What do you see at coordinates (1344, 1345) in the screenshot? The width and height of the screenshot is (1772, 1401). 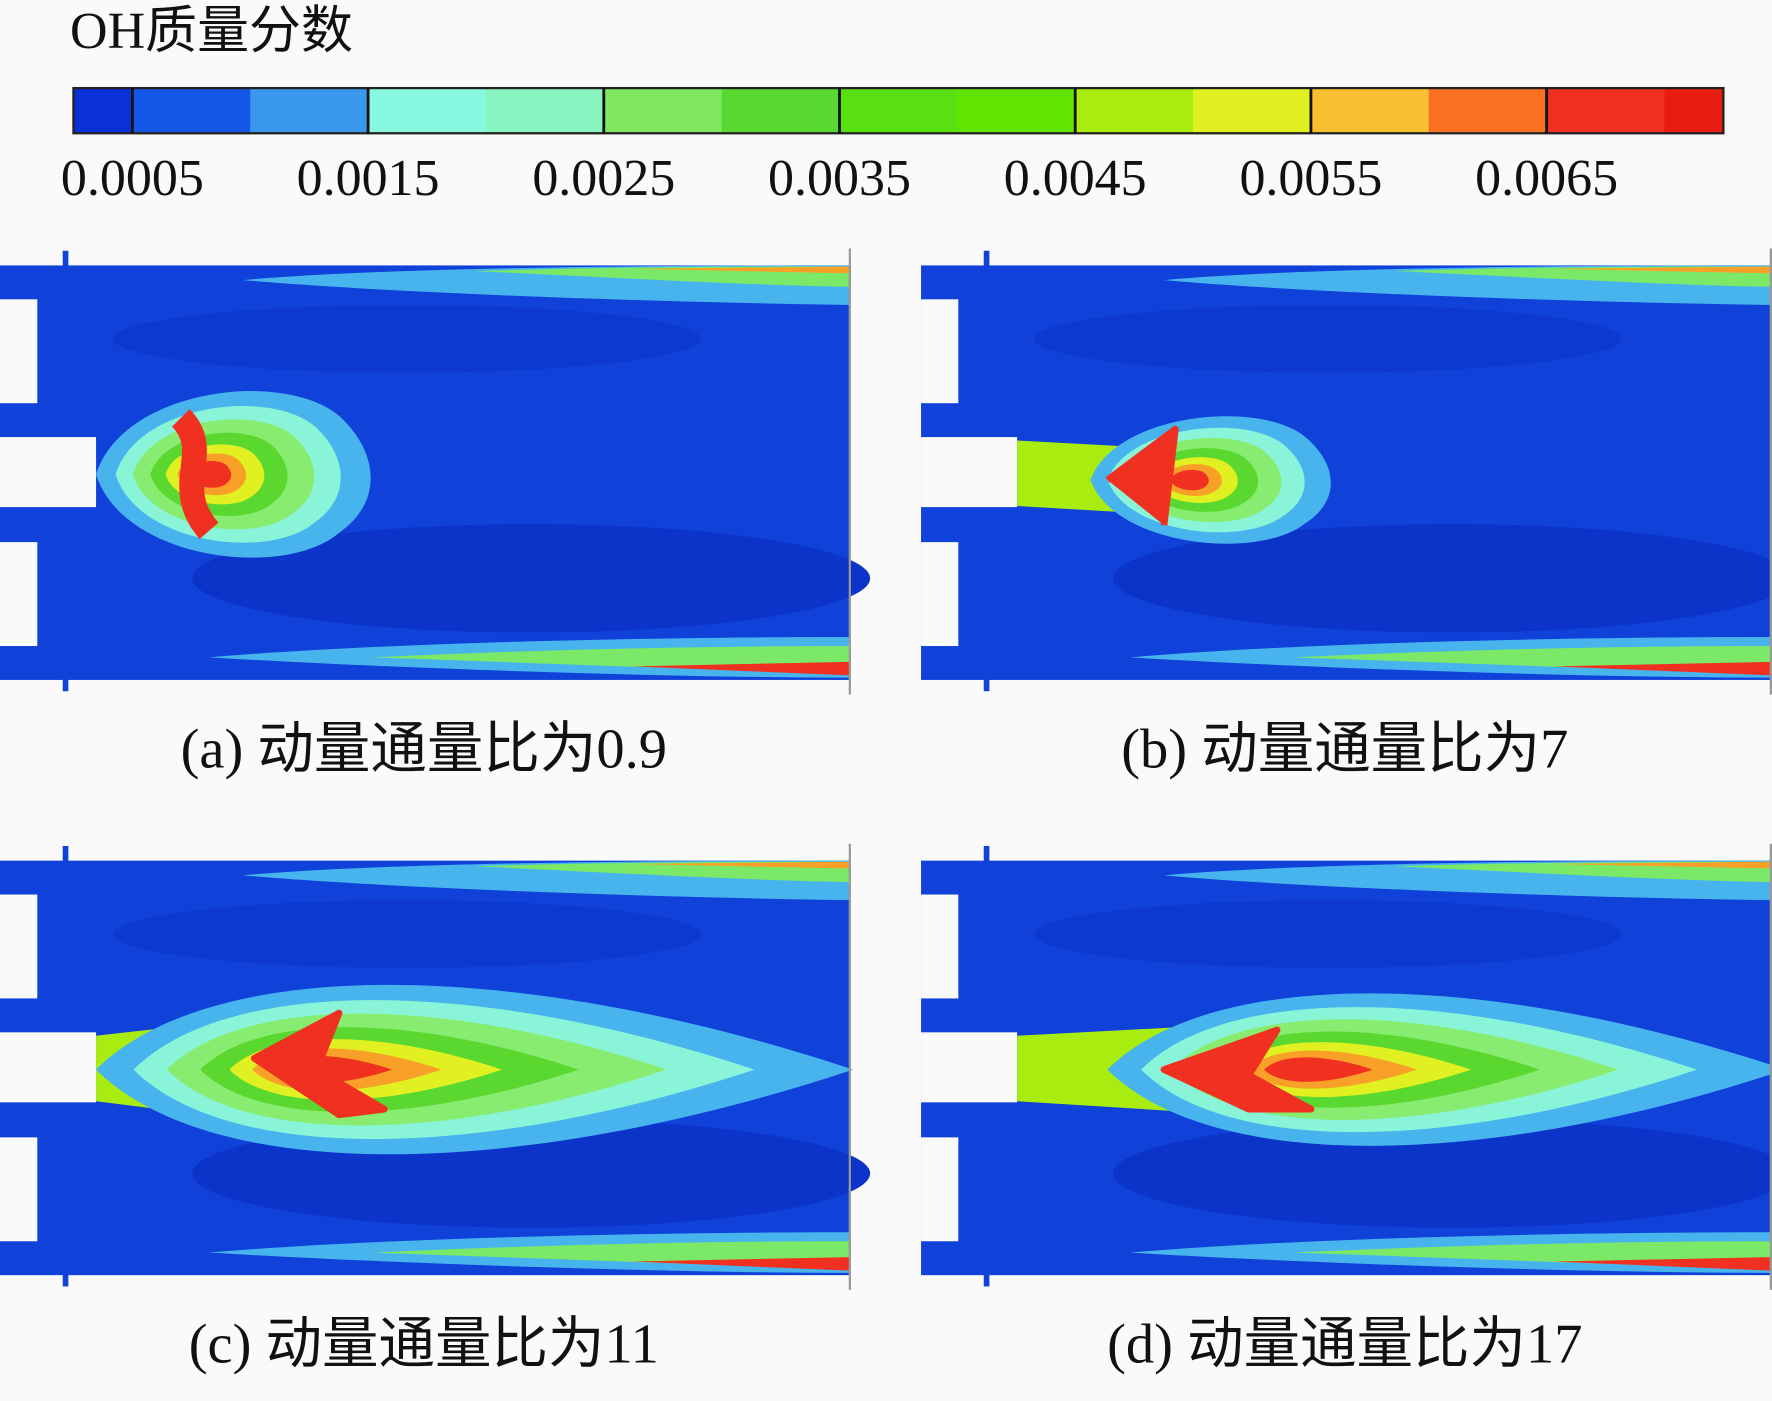 I see `panel-caption: (d) 动量通量比为17` at bounding box center [1344, 1345].